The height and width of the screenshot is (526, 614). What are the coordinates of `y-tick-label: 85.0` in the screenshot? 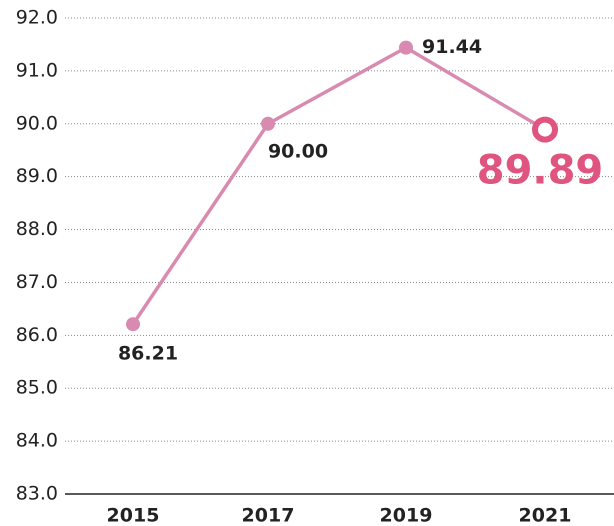 It's located at (37, 388).